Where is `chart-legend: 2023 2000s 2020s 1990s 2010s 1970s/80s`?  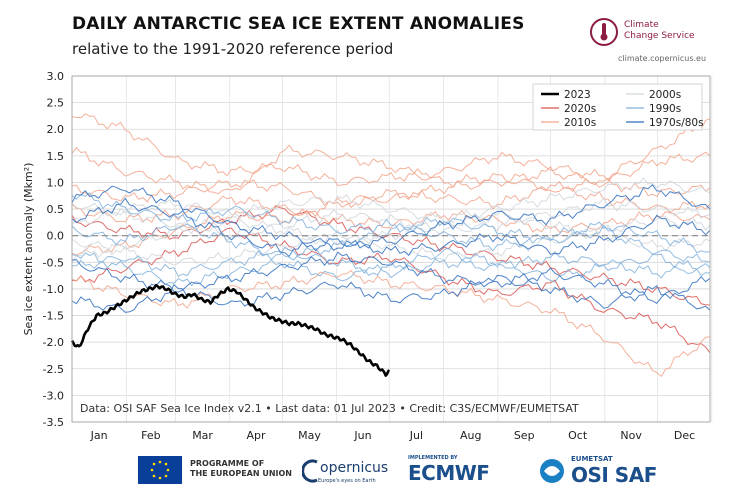
chart-legend: 2023 2000s 2020s 1990s 2010s 1970s/80s is located at coordinates (618, 107).